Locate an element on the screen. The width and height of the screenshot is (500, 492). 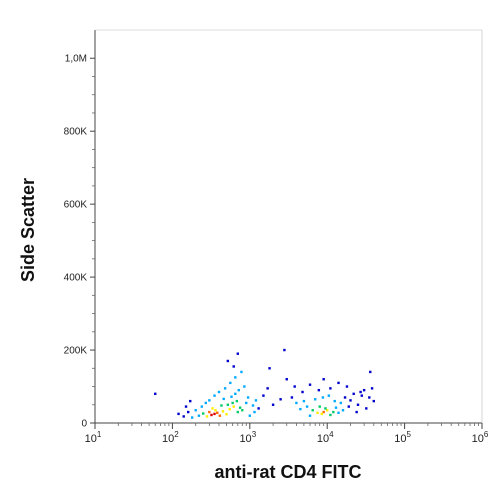
y-tick-label: 800K is located at coordinates (76, 132).